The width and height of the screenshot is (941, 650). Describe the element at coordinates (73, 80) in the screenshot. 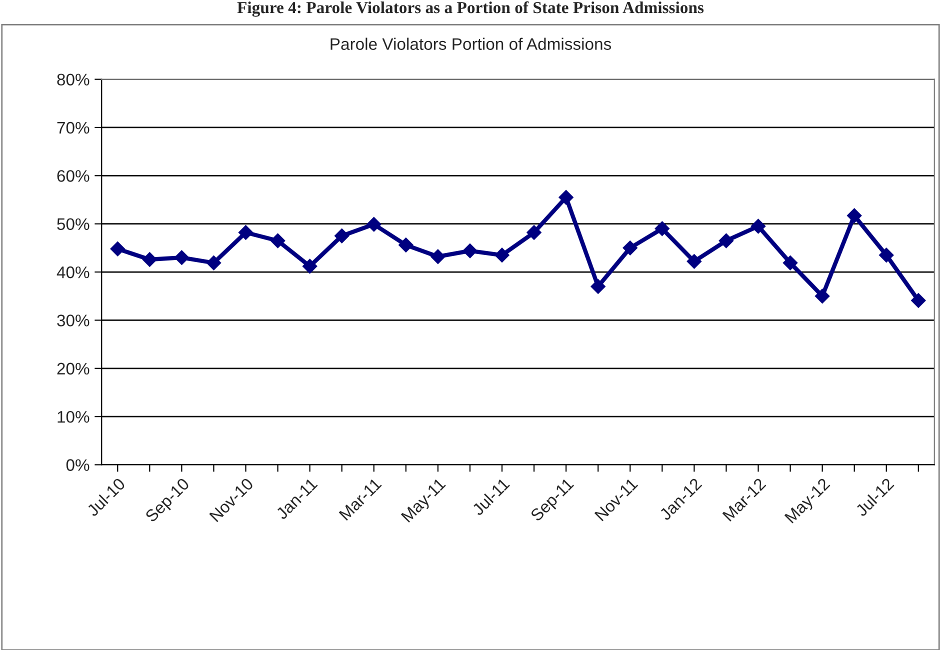

I see `y-tick-label: 80%` at that location.